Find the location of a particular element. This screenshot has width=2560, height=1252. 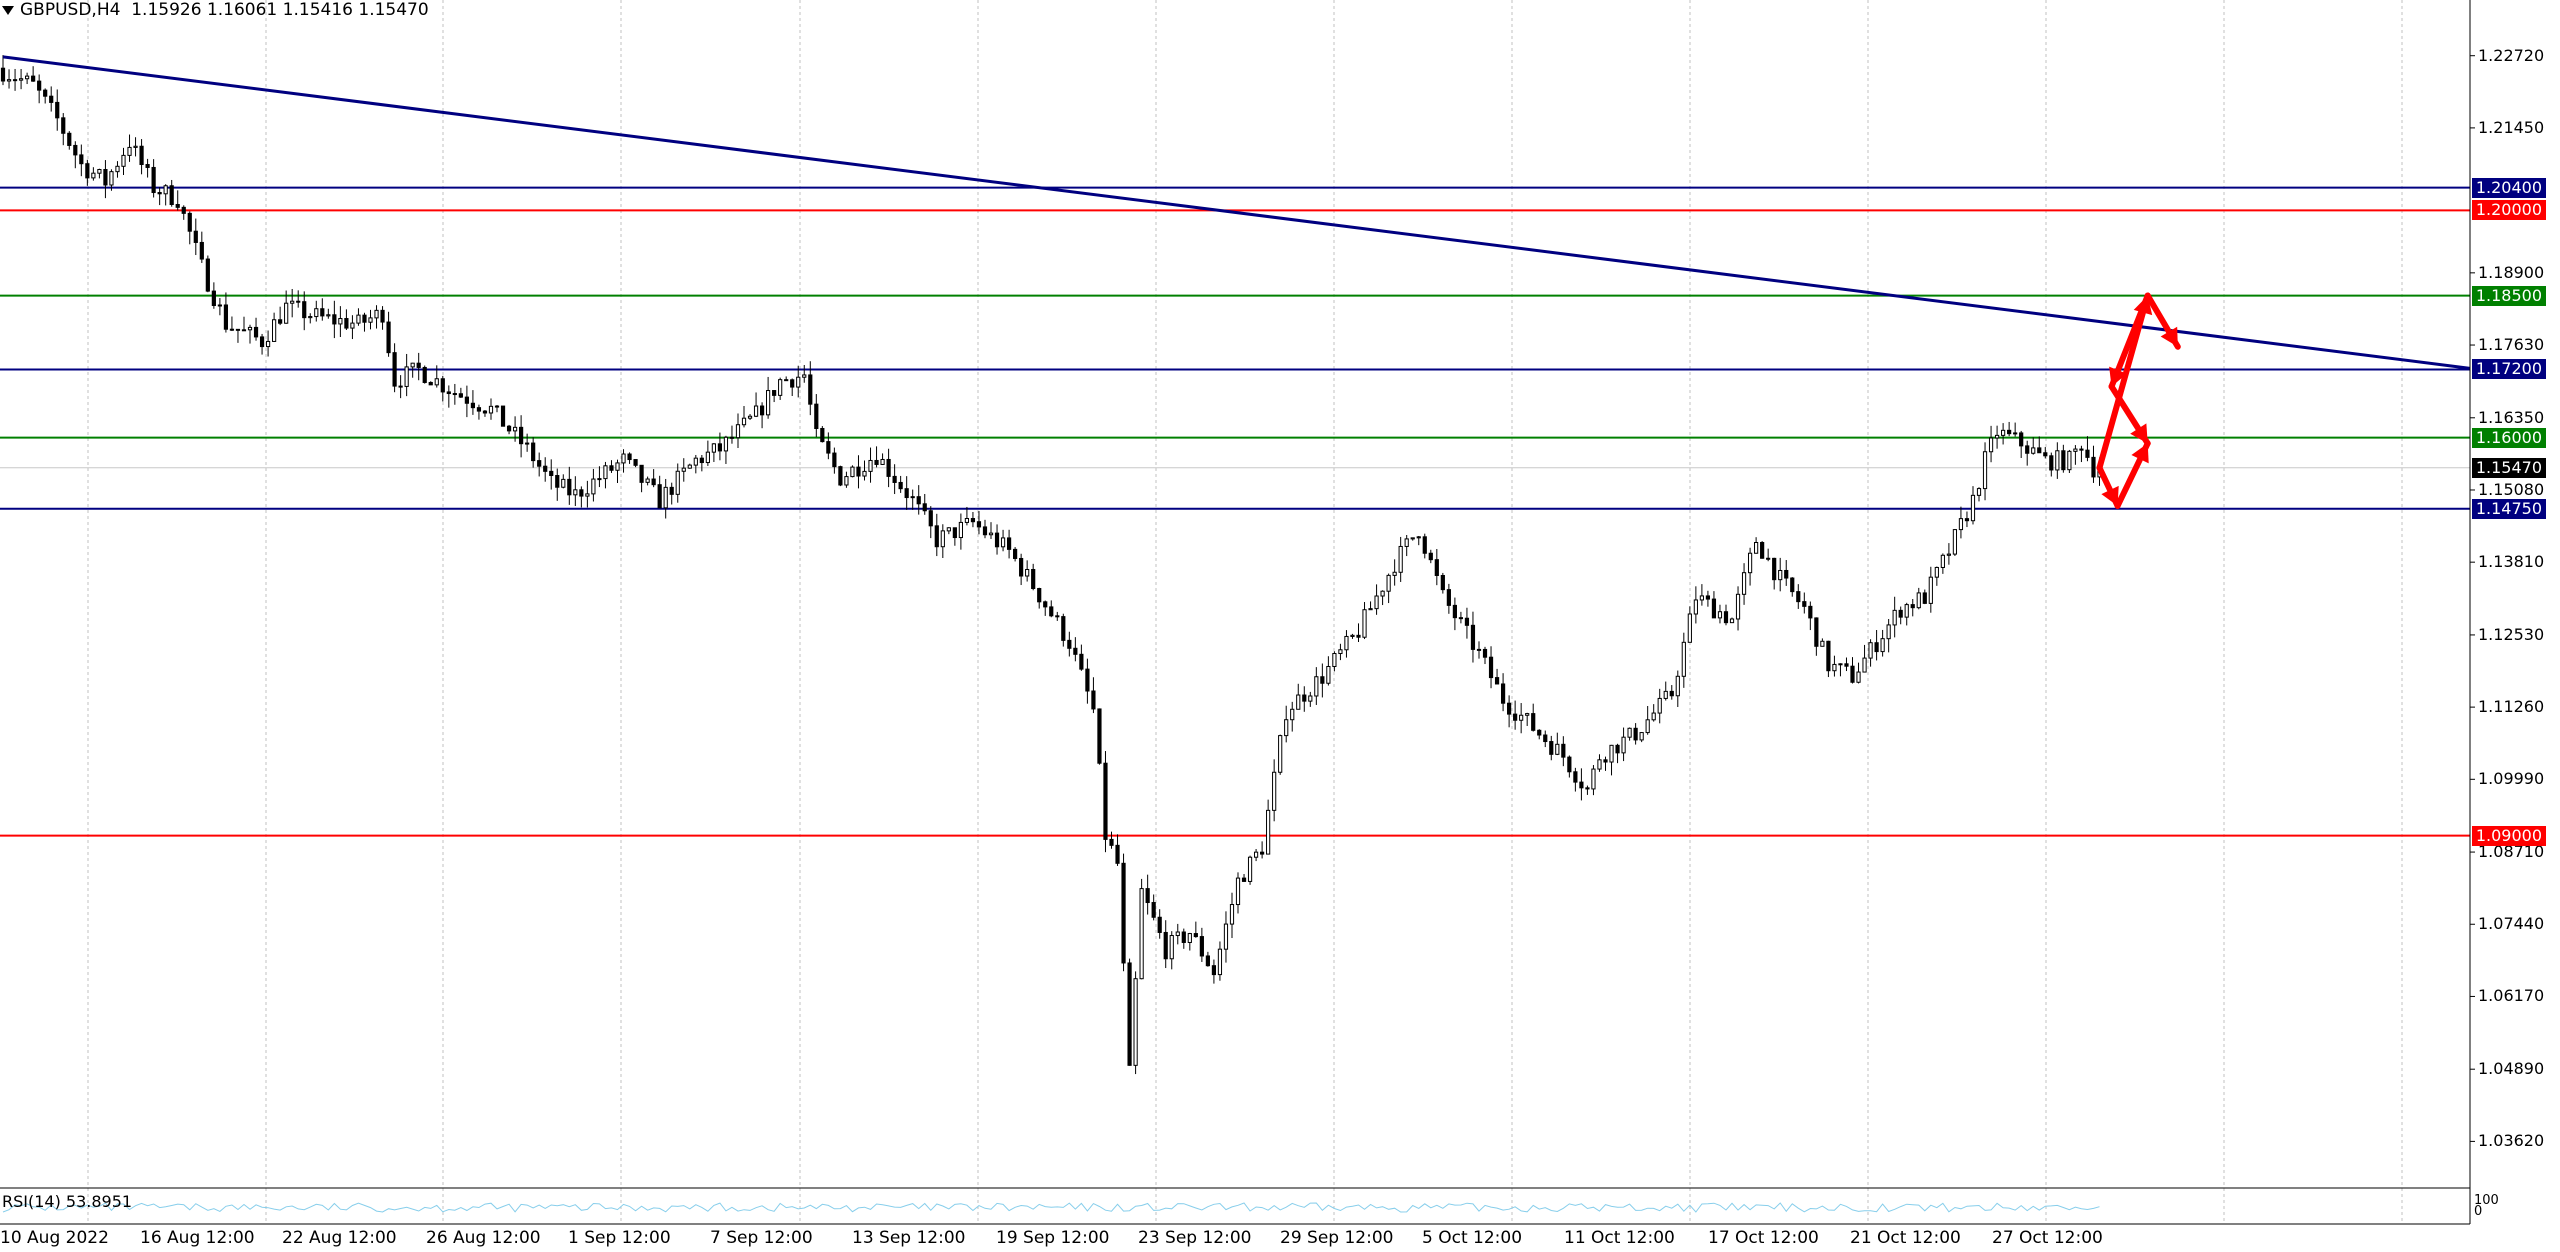

high-value: 1.16061 is located at coordinates (242, 10).